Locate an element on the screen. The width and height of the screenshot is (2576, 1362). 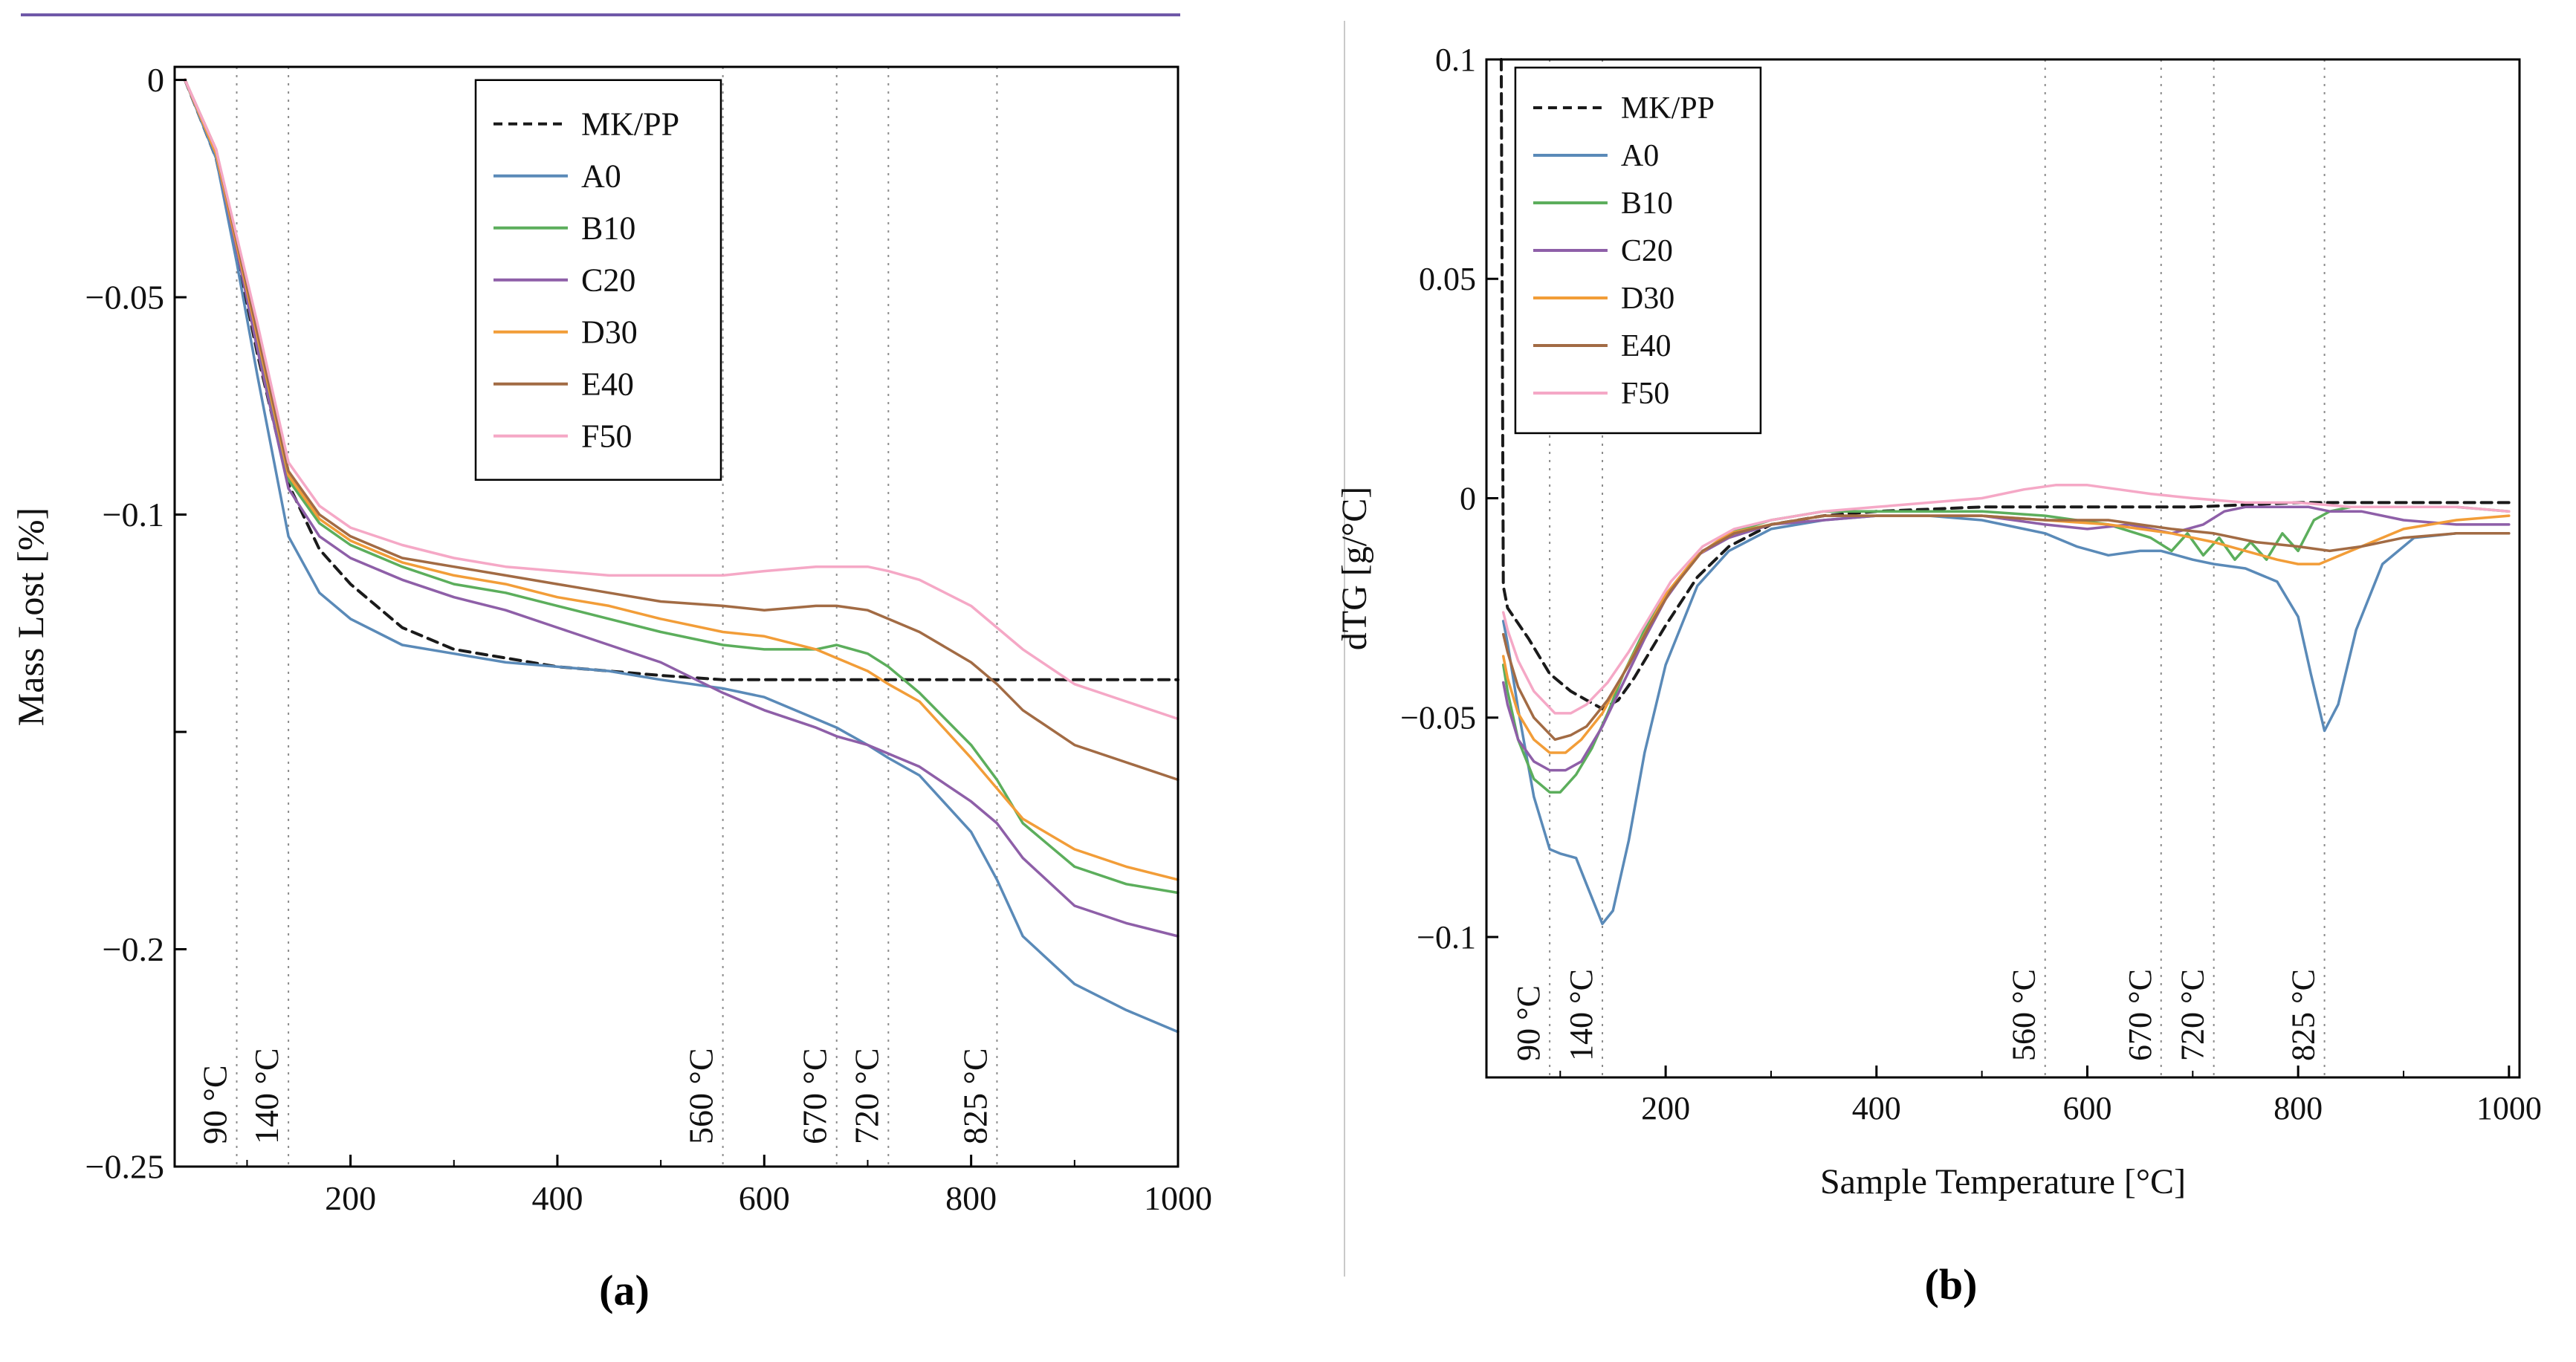
series-f50 is located at coordinates (2006, 599).